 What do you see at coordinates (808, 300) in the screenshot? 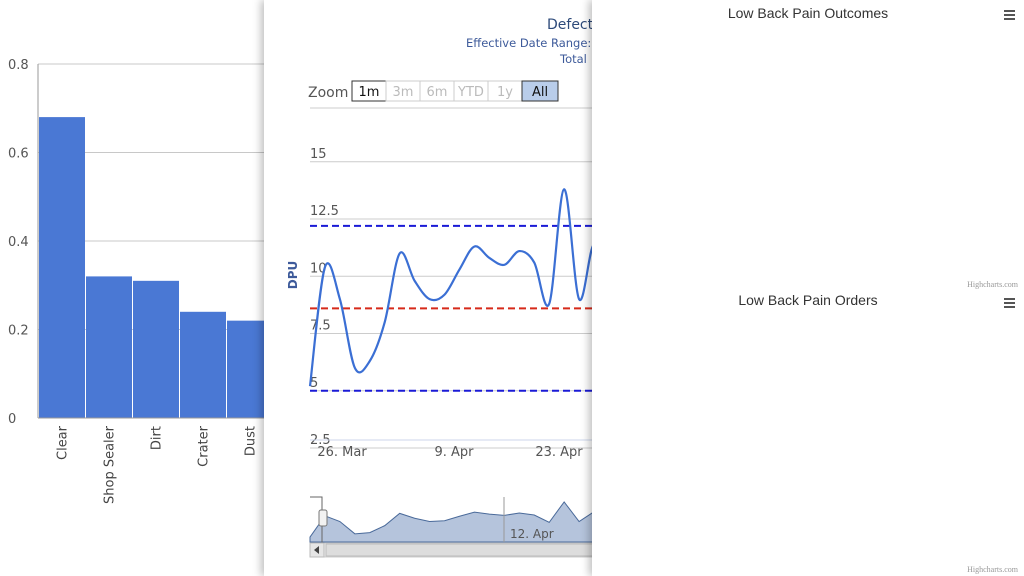
I see `orders-title: Low Back Pain Orders` at bounding box center [808, 300].